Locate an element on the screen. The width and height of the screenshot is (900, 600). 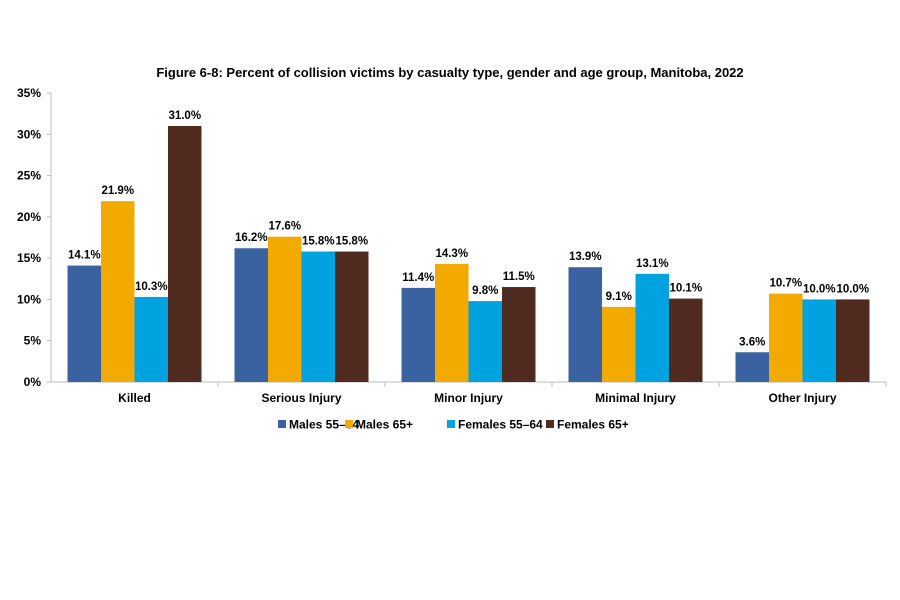
data-label: 16.2% is located at coordinates (251, 238).